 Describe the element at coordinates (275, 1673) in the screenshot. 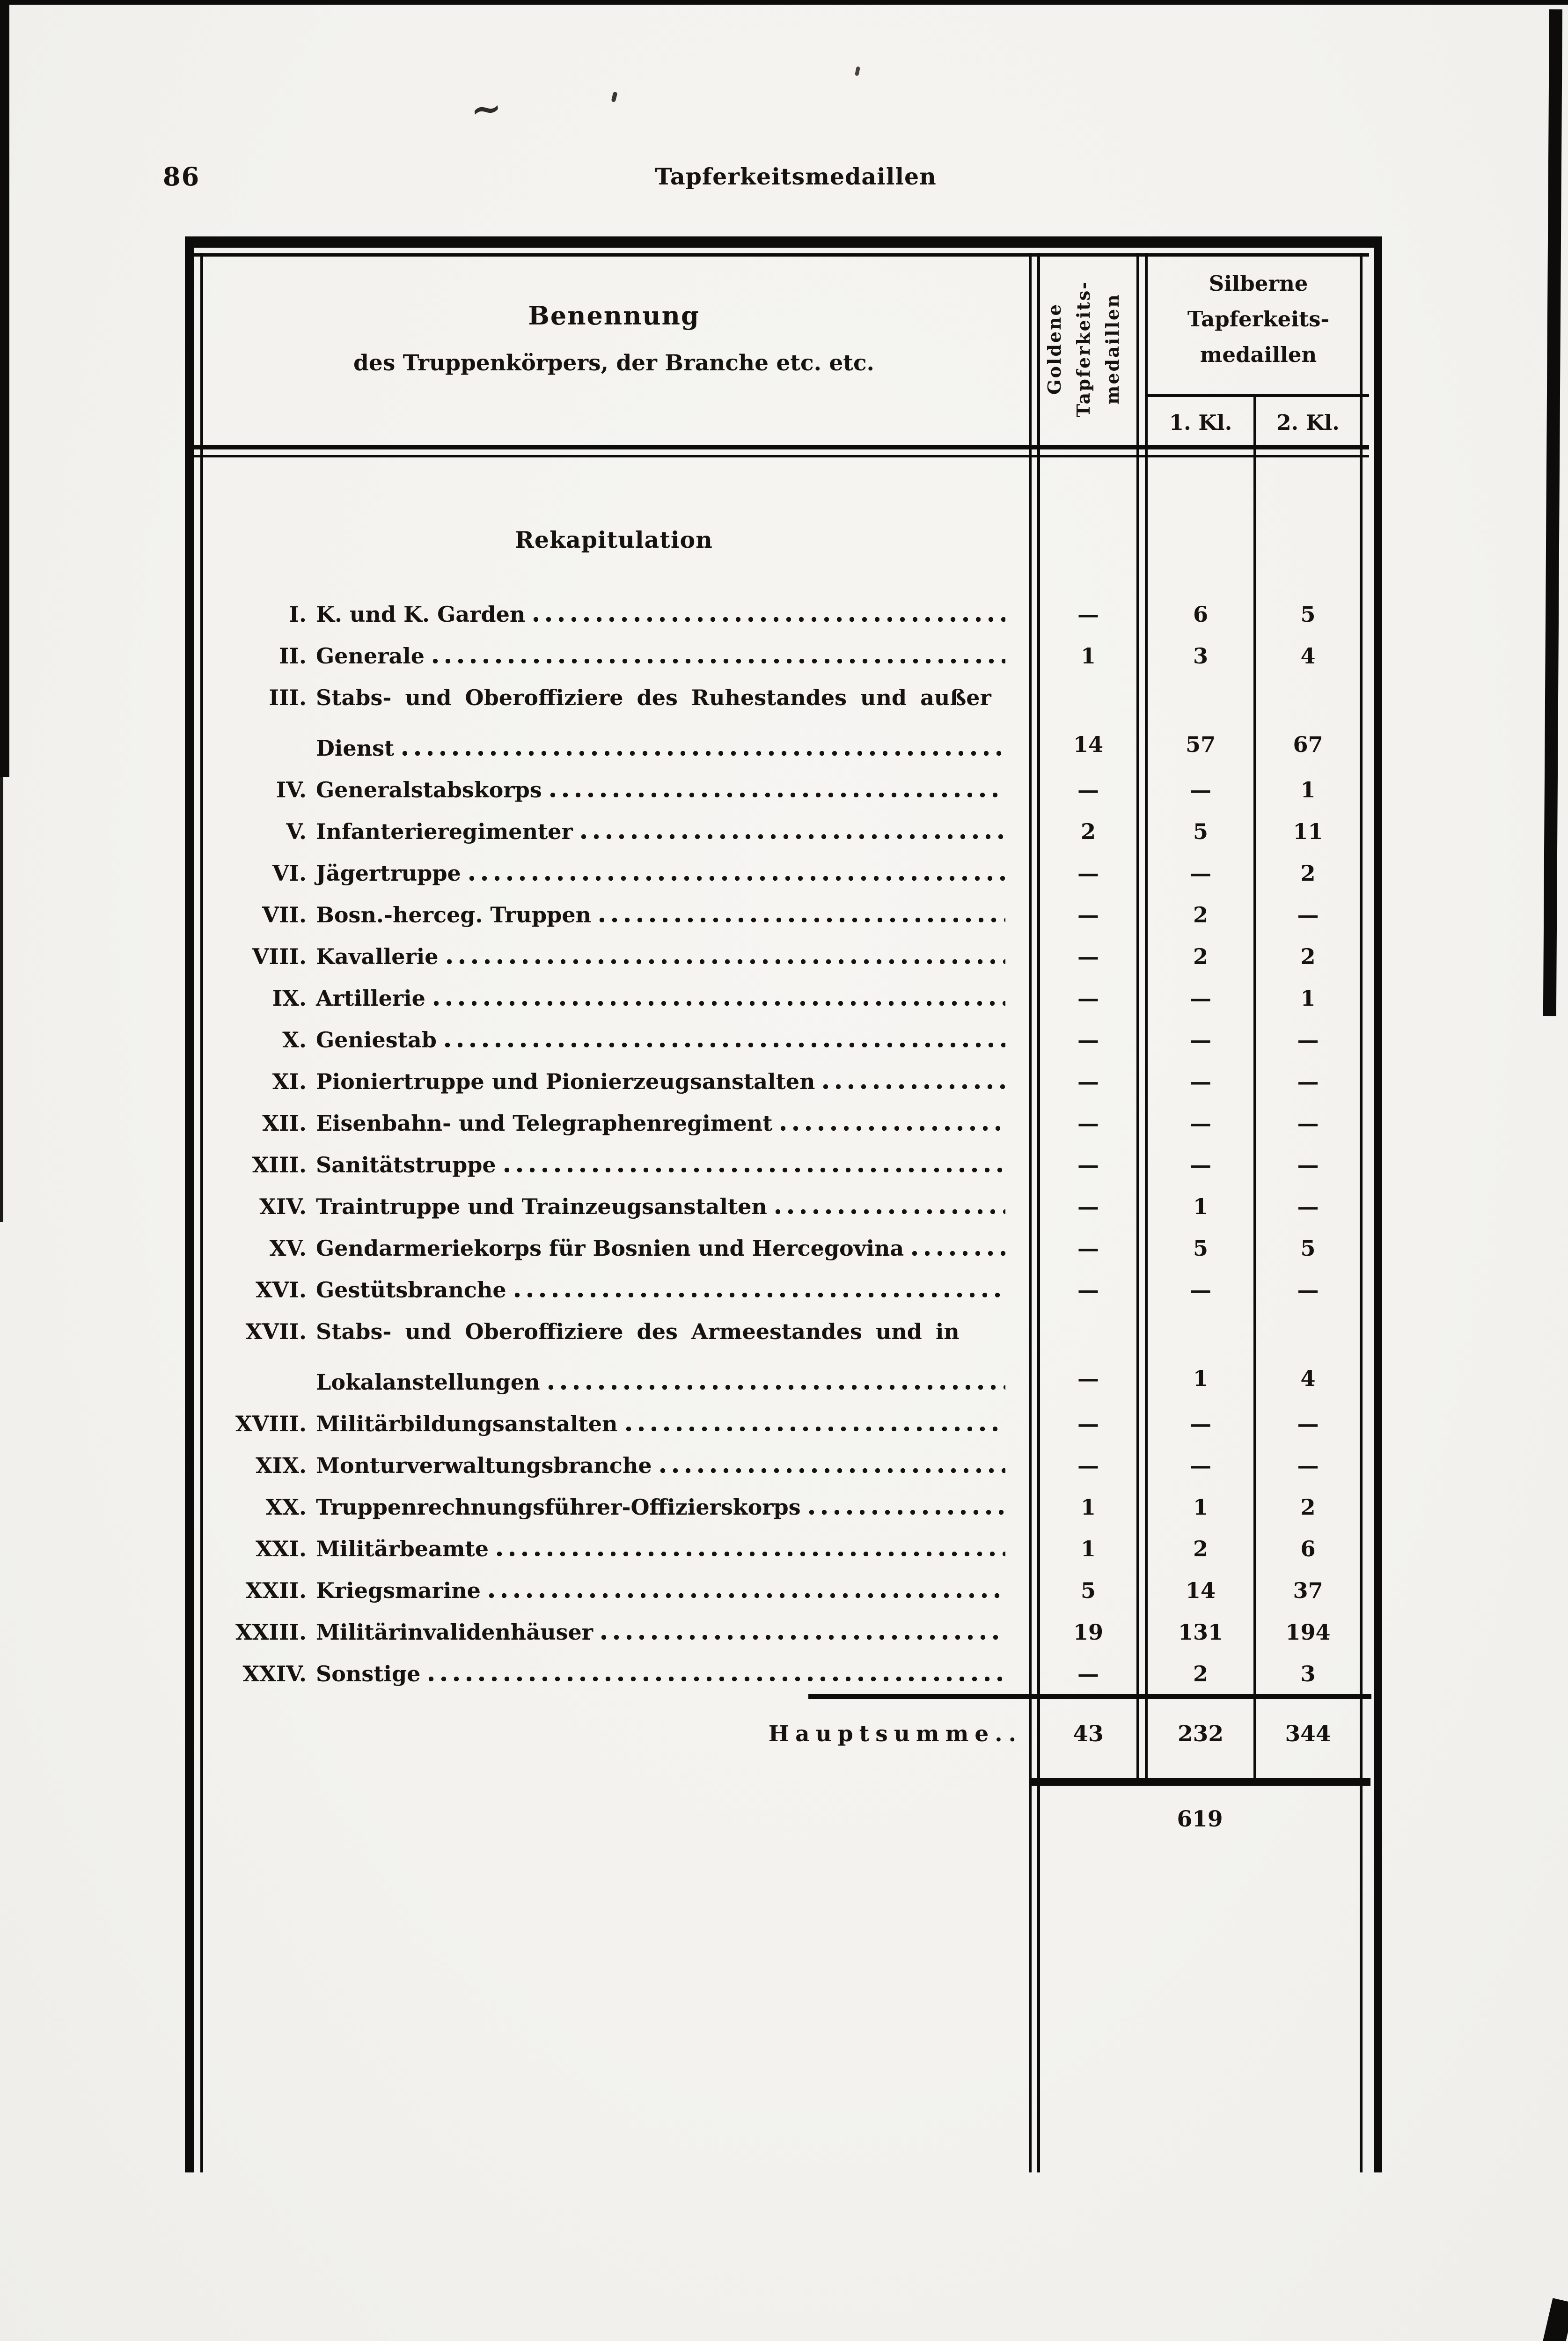

I see `row-numeral: XXIV.` at that location.